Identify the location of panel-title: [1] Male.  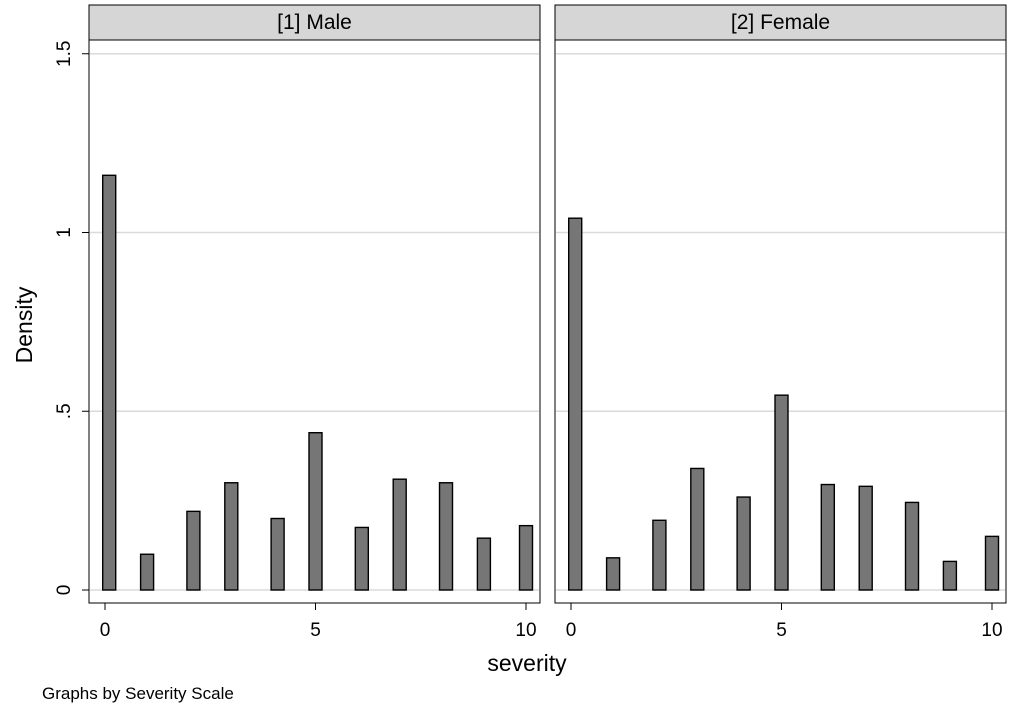
(314, 22).